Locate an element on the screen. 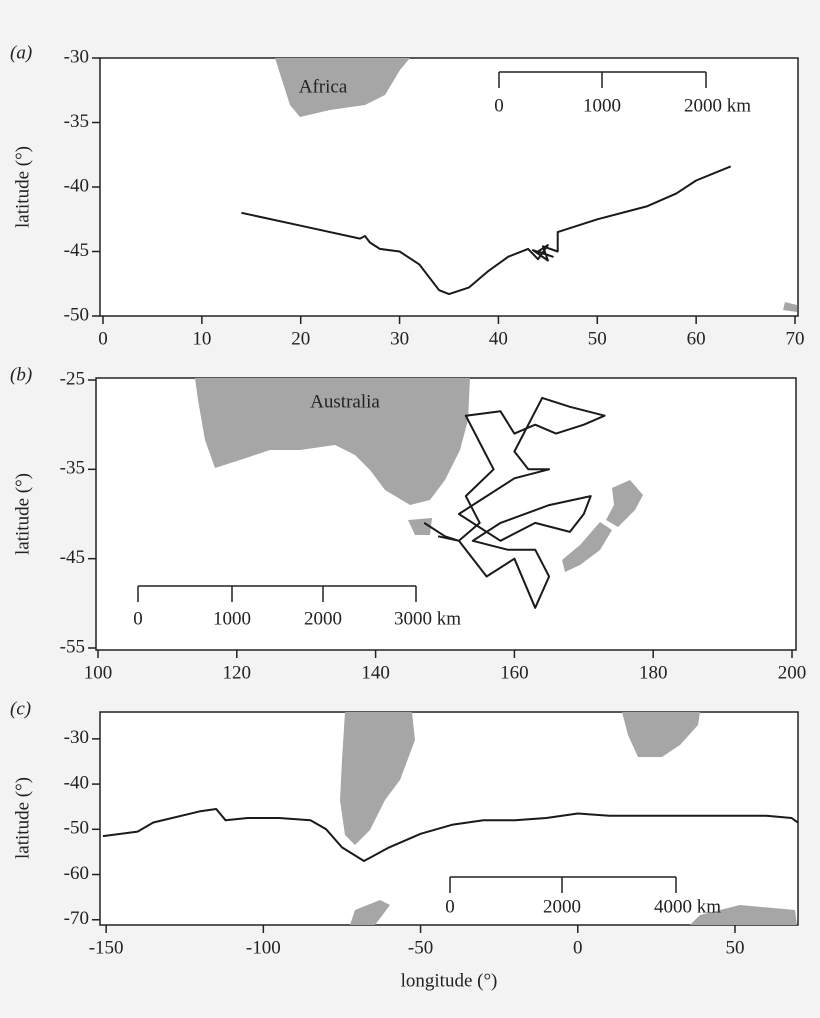 Image resolution: width=820 pixels, height=1018 pixels. panel-label: (a) is located at coordinates (21, 52).